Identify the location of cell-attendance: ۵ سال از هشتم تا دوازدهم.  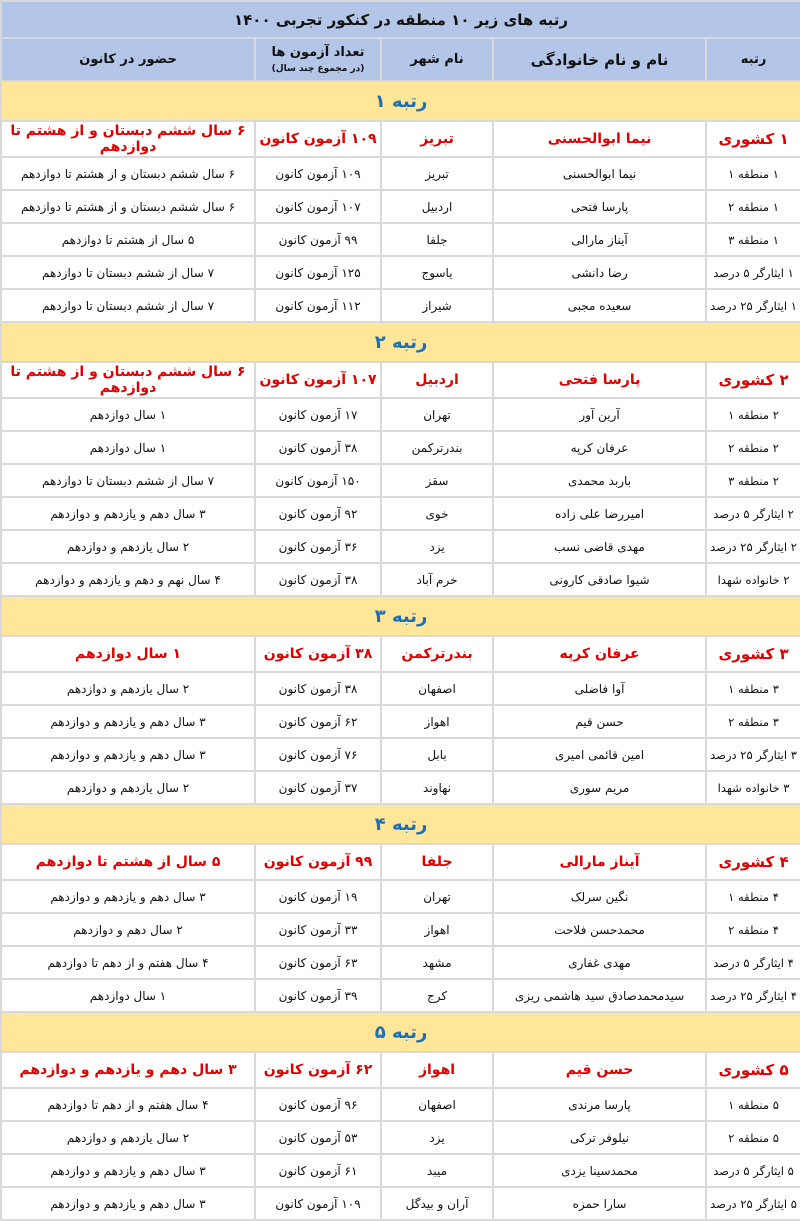
(128, 862).